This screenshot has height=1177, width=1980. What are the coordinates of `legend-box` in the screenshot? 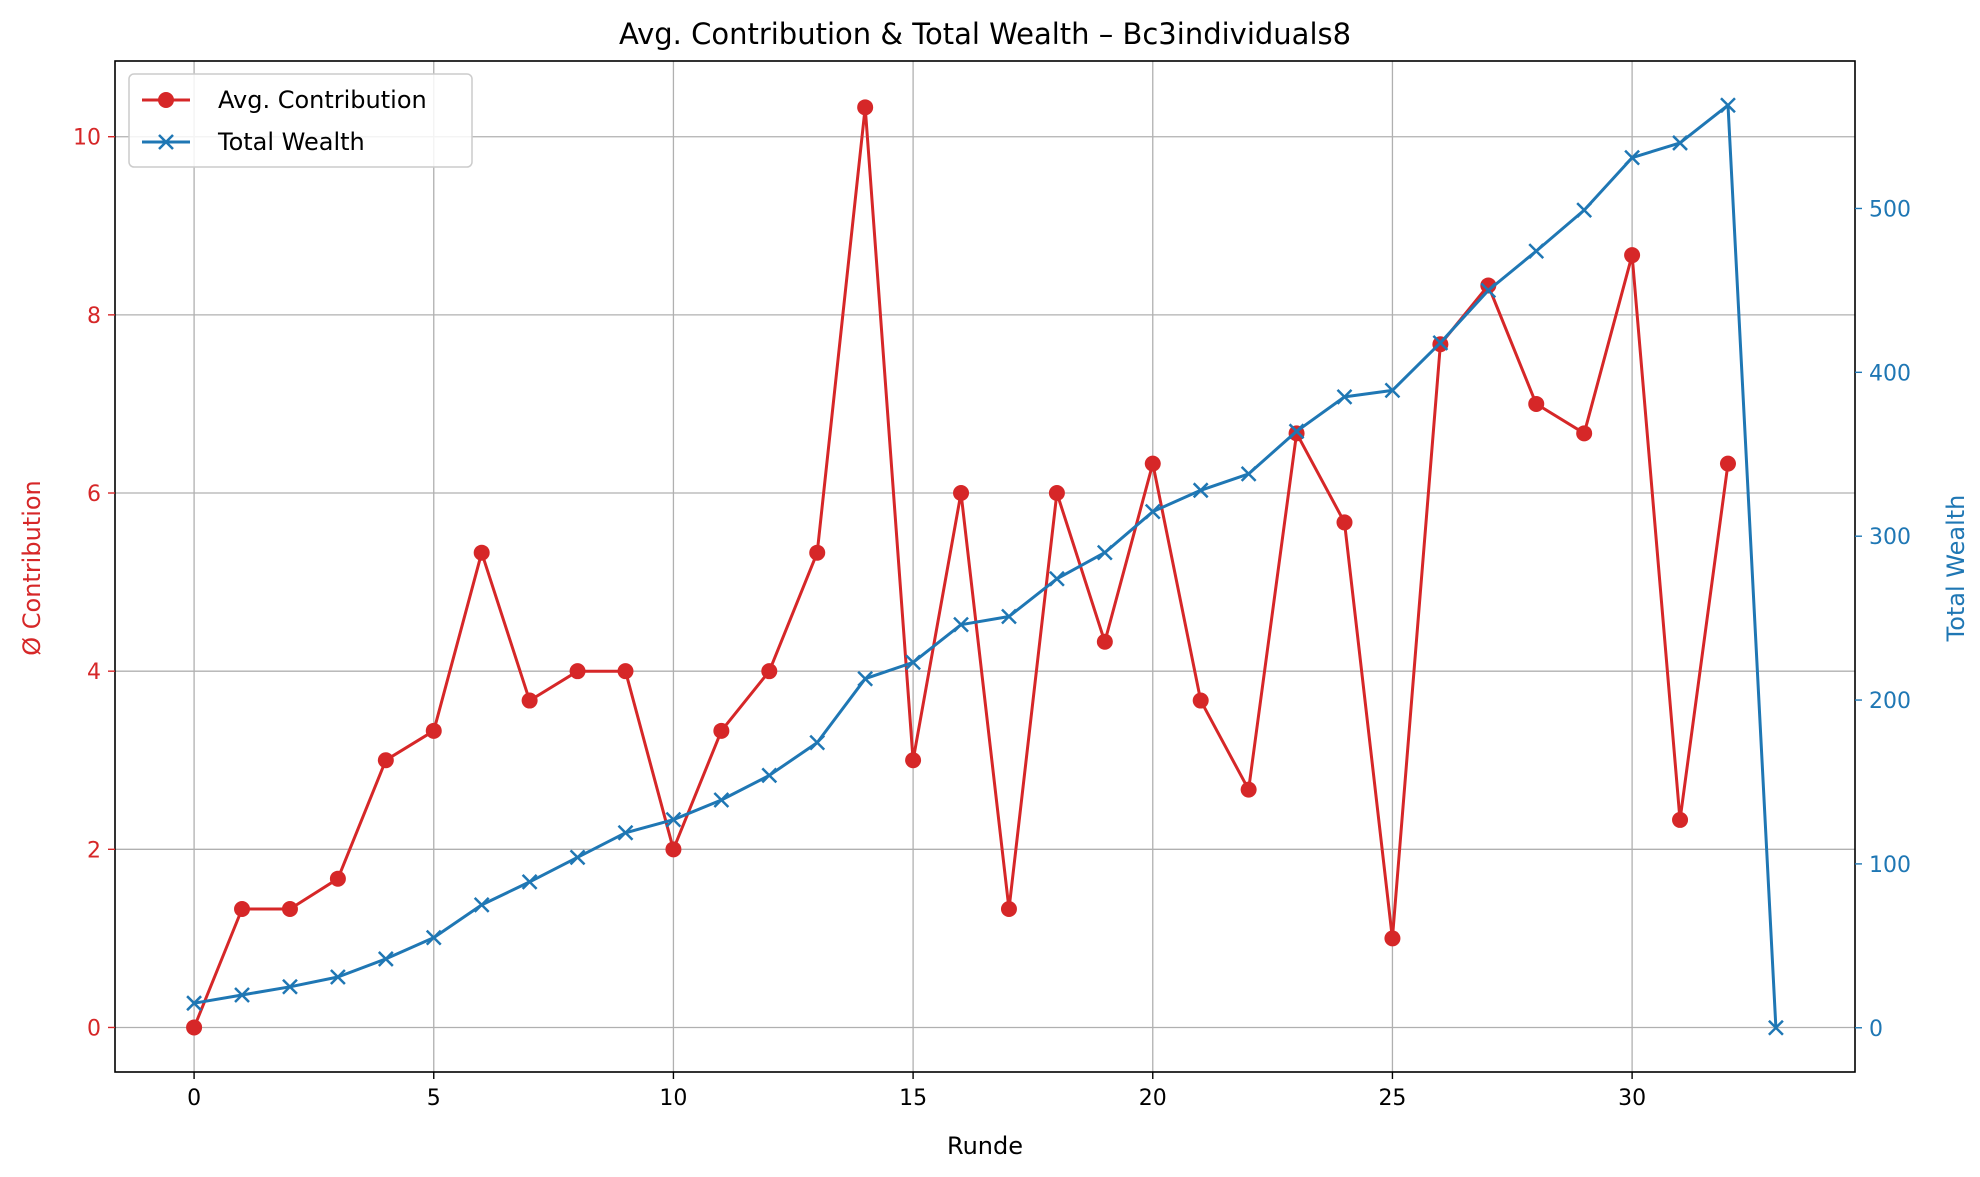 It's located at (300, 120).